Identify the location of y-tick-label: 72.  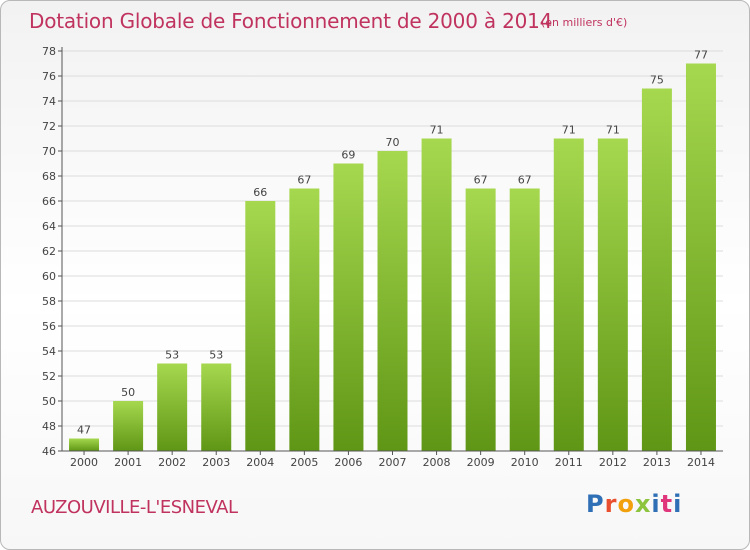
(49, 126).